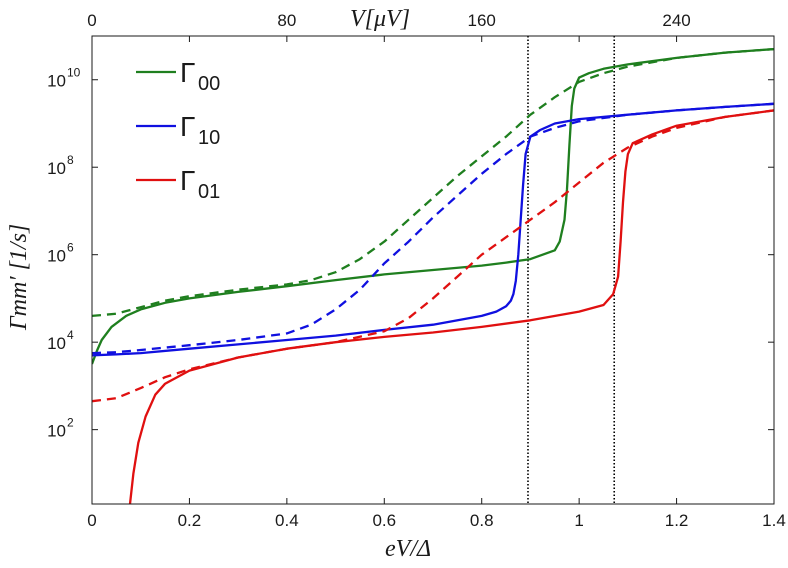 This screenshot has width=788, height=568. What do you see at coordinates (380, 19) in the screenshot?
I see `top-axis-title: V[μV]` at bounding box center [380, 19].